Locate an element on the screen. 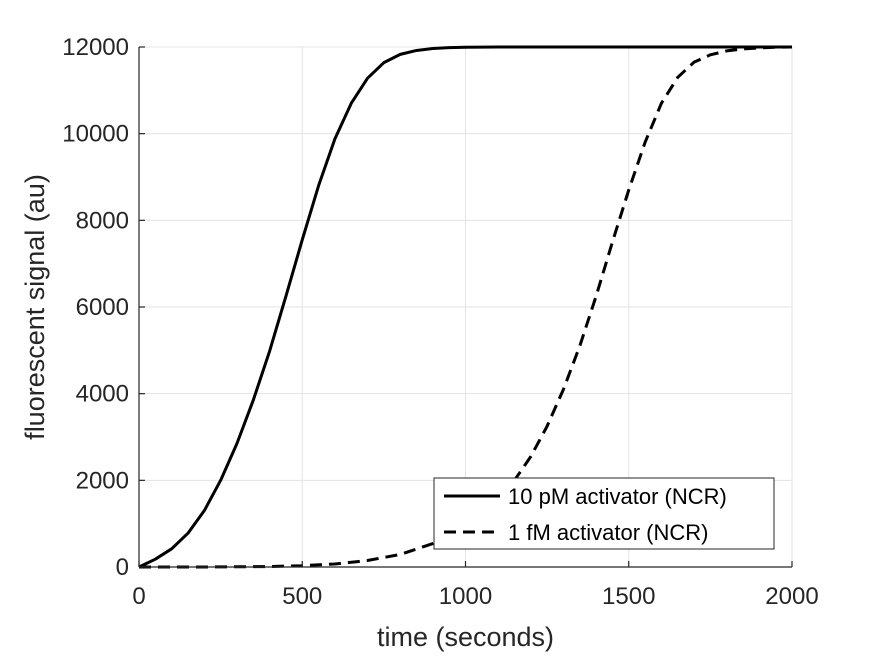 The height and width of the screenshot is (656, 875). legend-box is located at coordinates (604, 513).